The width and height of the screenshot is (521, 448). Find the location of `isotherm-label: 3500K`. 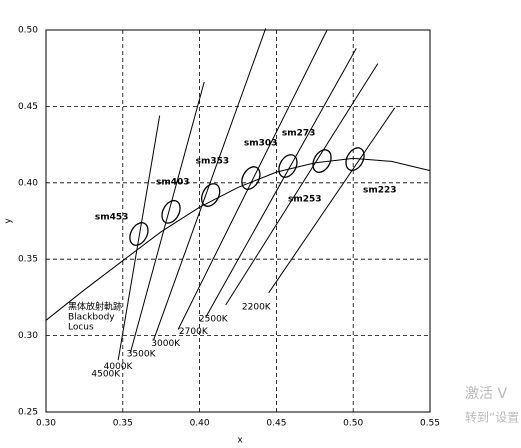

isotherm-label: 3500K is located at coordinates (142, 355).